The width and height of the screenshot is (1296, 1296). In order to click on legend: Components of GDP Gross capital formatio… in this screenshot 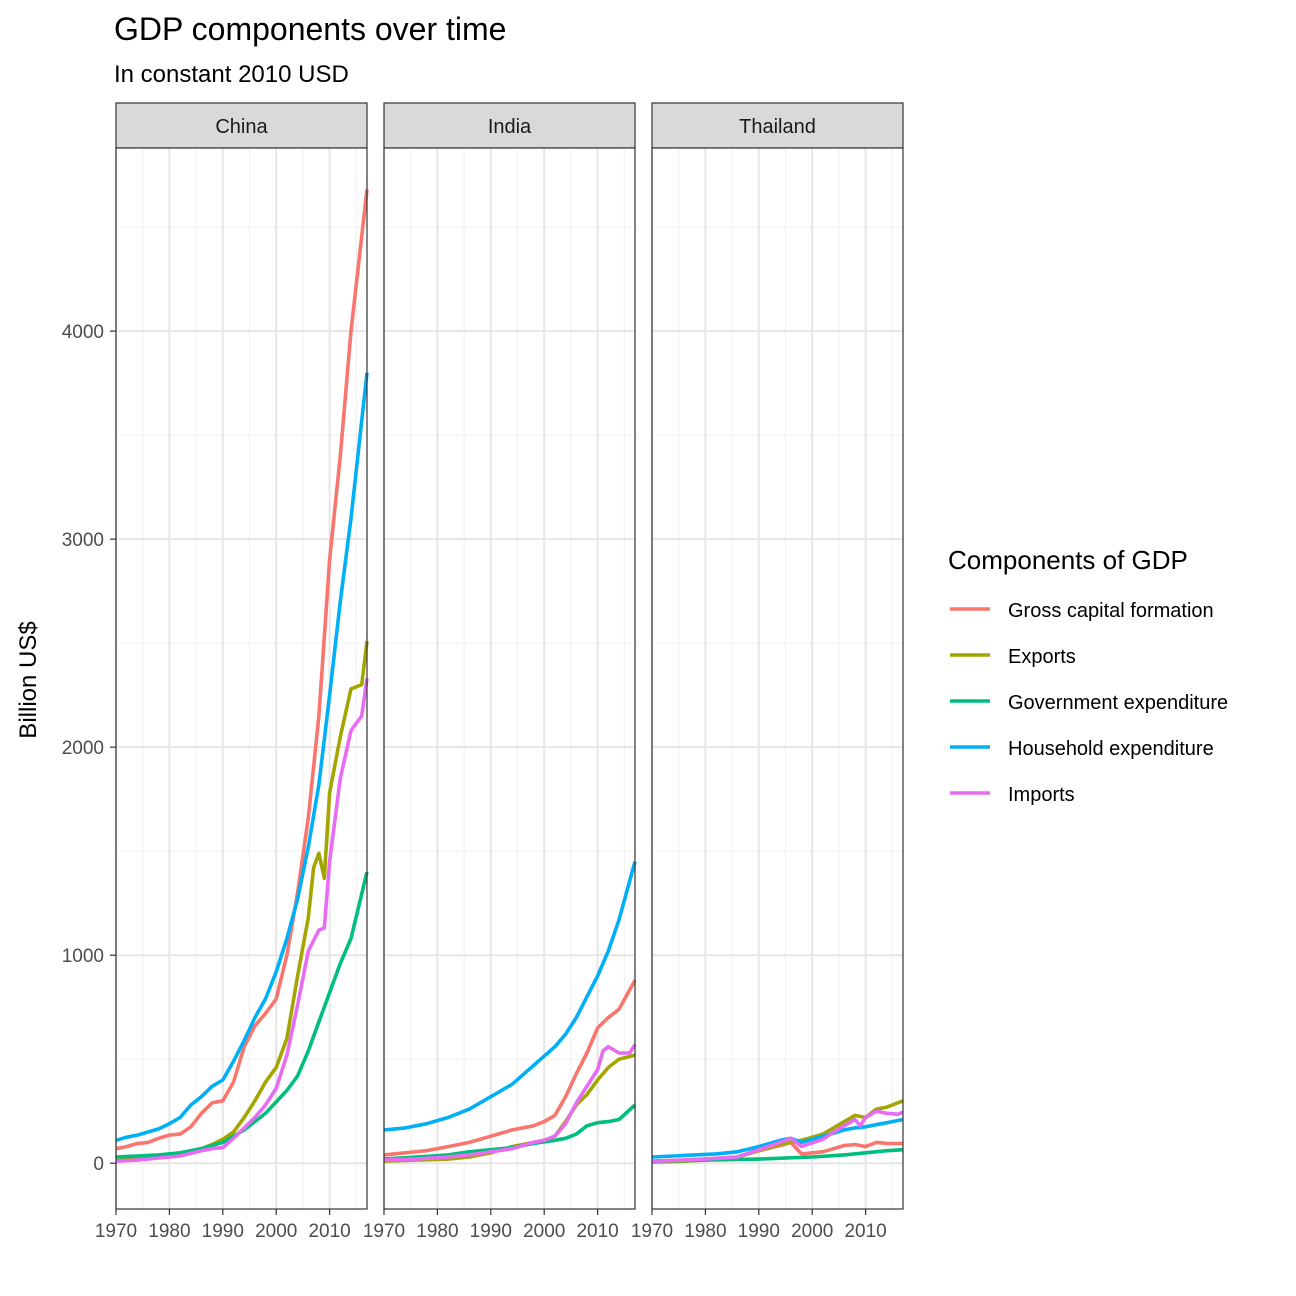, I will do `click(1088, 675)`.